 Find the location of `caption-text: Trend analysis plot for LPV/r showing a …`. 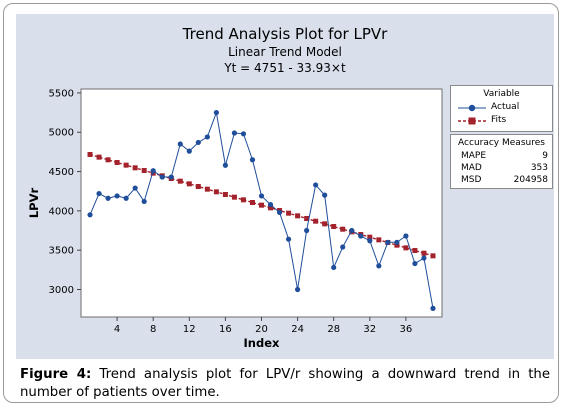

caption-text: Trend analysis plot for LPV/r showing a … is located at coordinates (285, 383).